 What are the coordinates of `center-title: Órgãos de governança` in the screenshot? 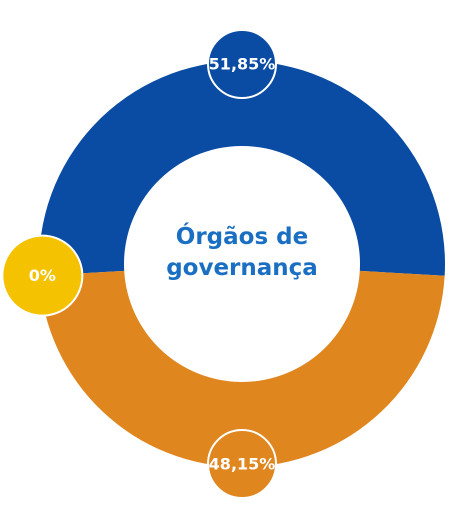 It's located at (242, 252).